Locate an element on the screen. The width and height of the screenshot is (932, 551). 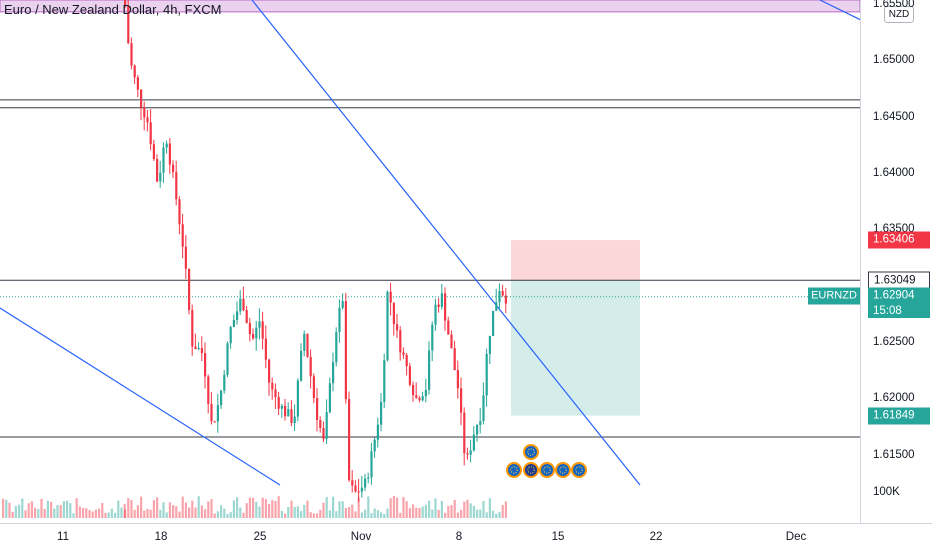
time-tick: Nov is located at coordinates (361, 537).